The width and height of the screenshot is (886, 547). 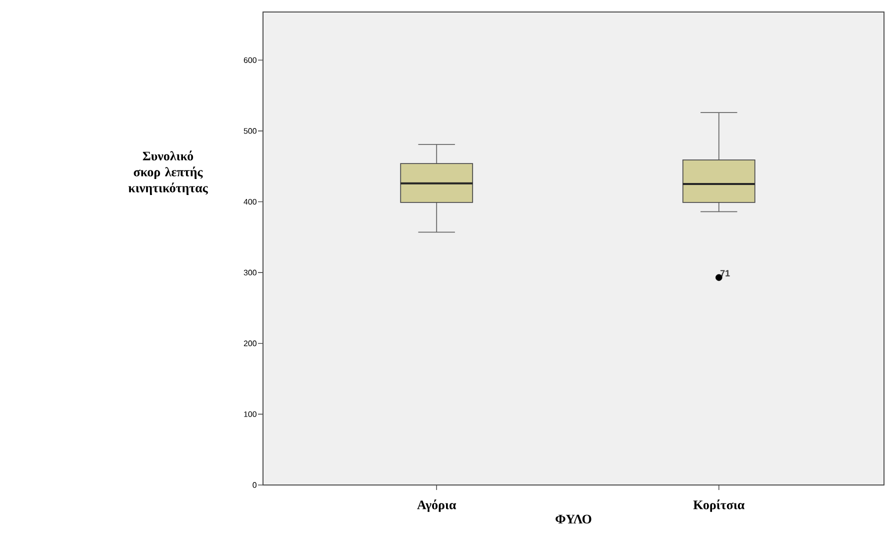 I want to click on annotation: 71, so click(x=725, y=273).